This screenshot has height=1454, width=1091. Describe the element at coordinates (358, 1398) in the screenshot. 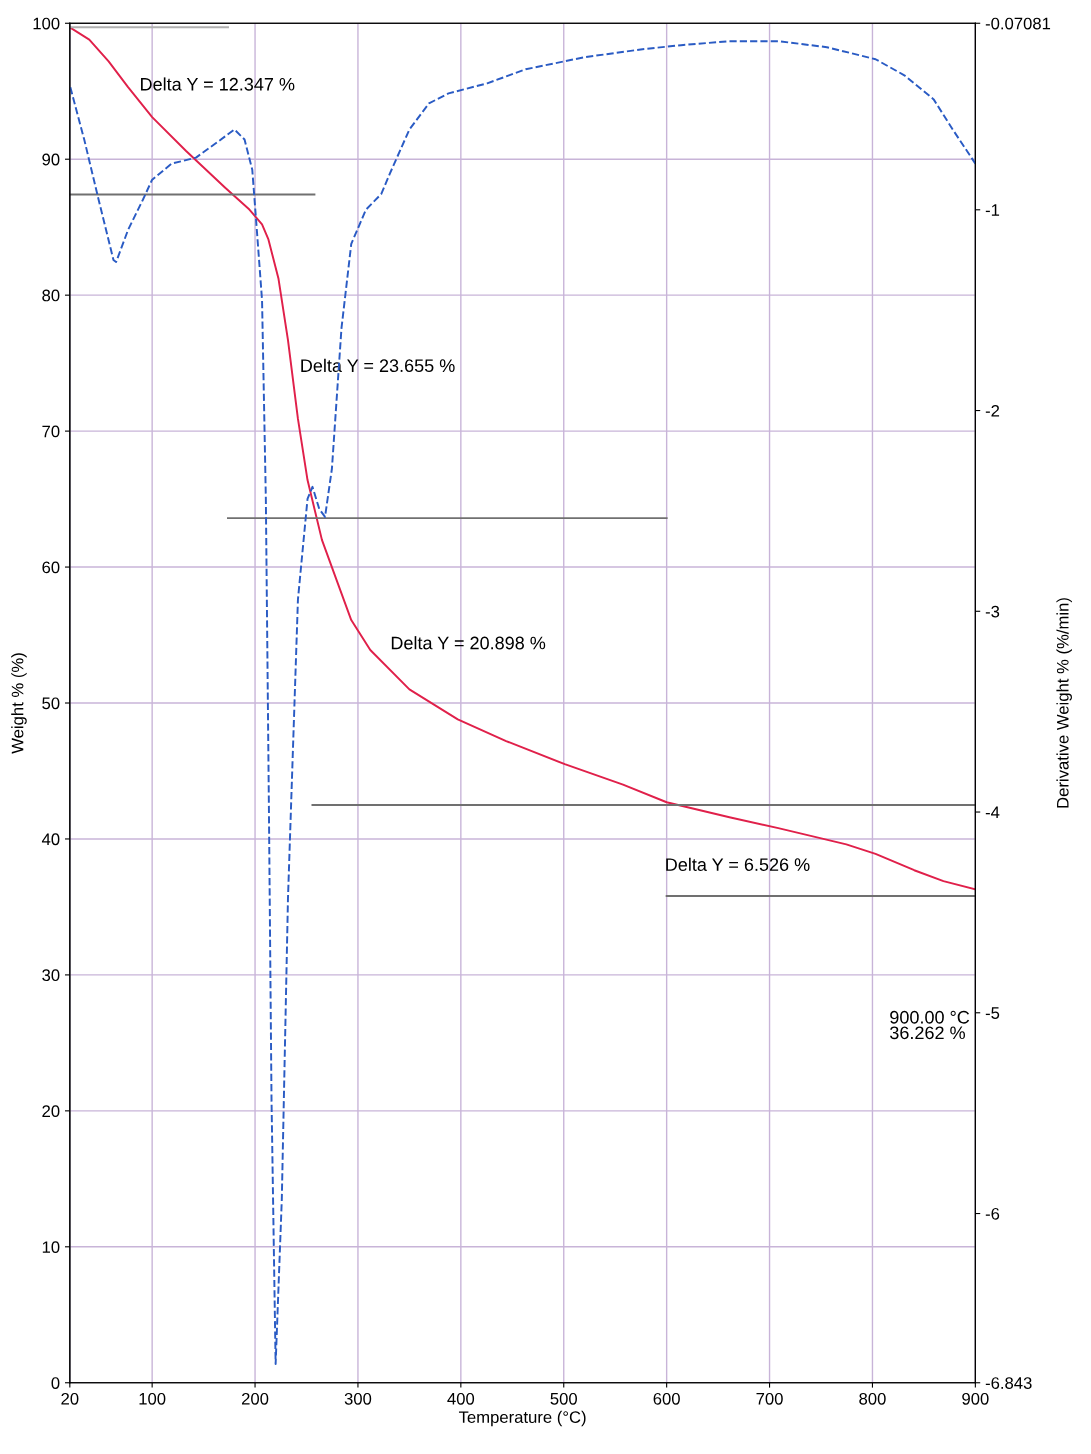

I see `x-tick-label: 300` at that location.